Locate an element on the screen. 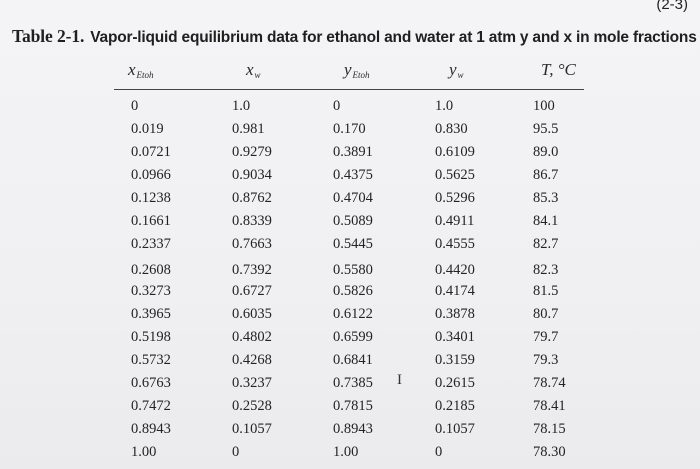 The height and width of the screenshot is (469, 700). table-cell: 0.8762 is located at coordinates (252, 198).